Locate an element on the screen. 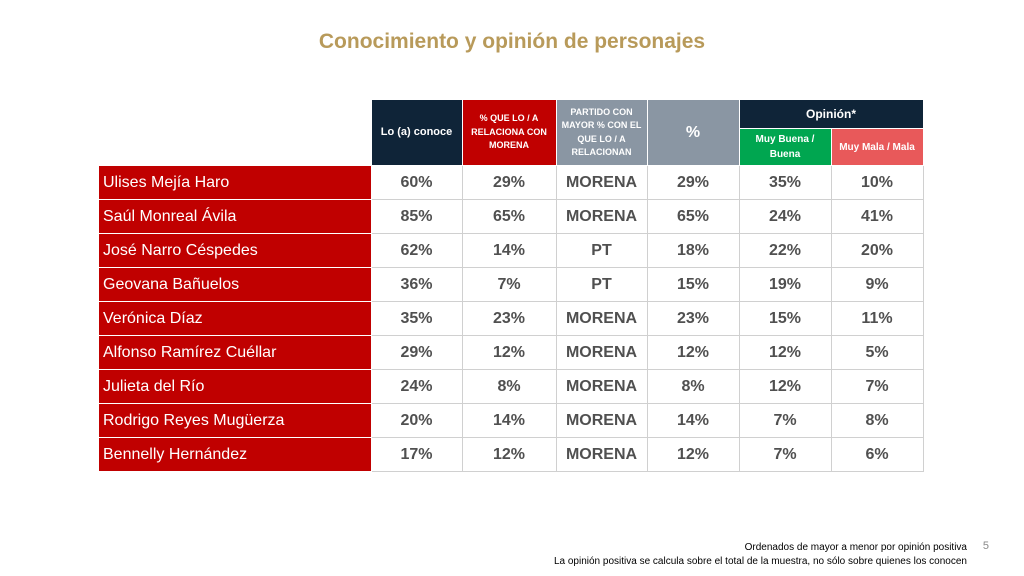 The image size is (1024, 576). page-title: Conocimiento y opinión de personajes is located at coordinates (512, 41).